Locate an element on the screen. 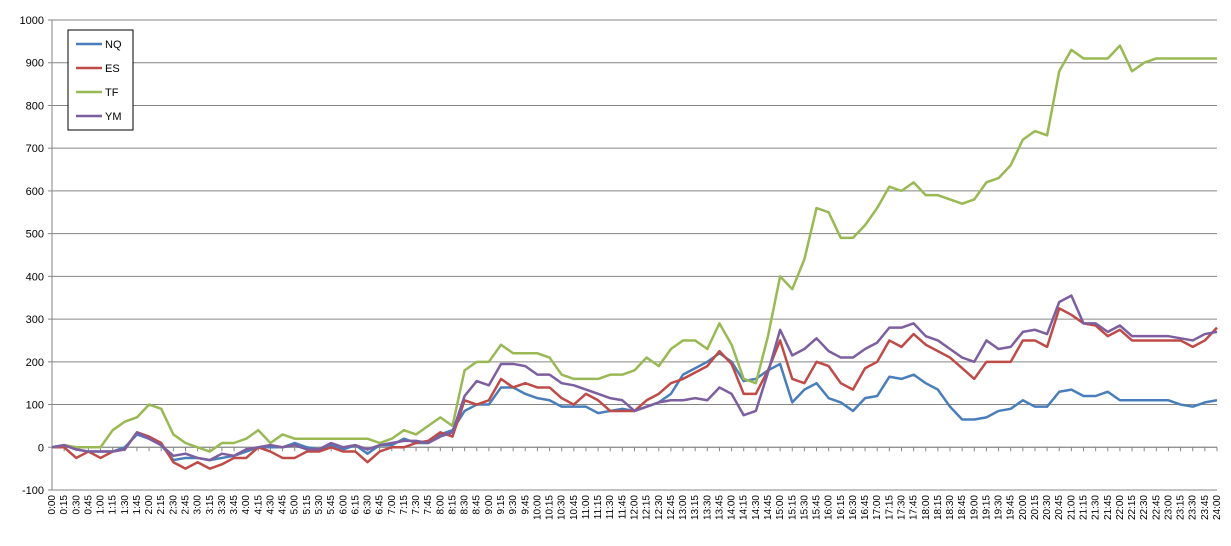 The width and height of the screenshot is (1231, 546). y-tick-label: 0 is located at coordinates (41, 448).